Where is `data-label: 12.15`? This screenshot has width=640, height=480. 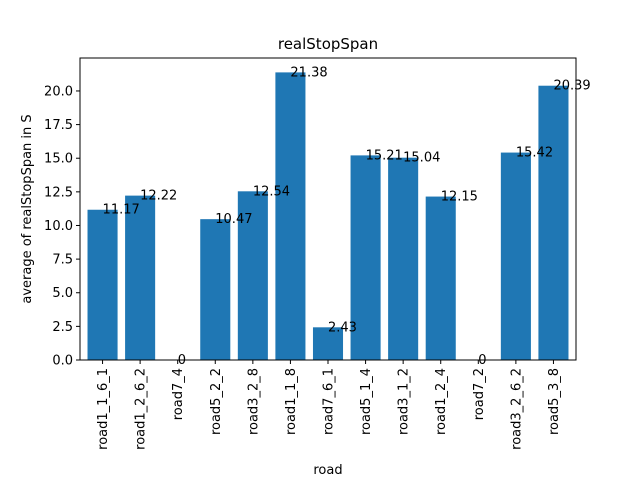 data-label: 12.15 is located at coordinates (459, 197).